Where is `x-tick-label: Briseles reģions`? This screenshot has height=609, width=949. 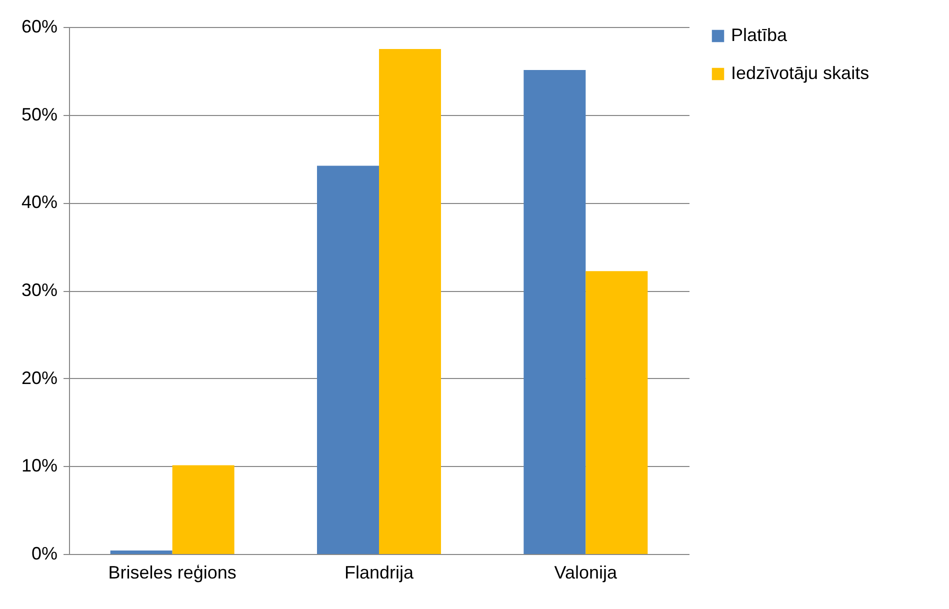
x-tick-label: Briseles reģions is located at coordinates (172, 572).